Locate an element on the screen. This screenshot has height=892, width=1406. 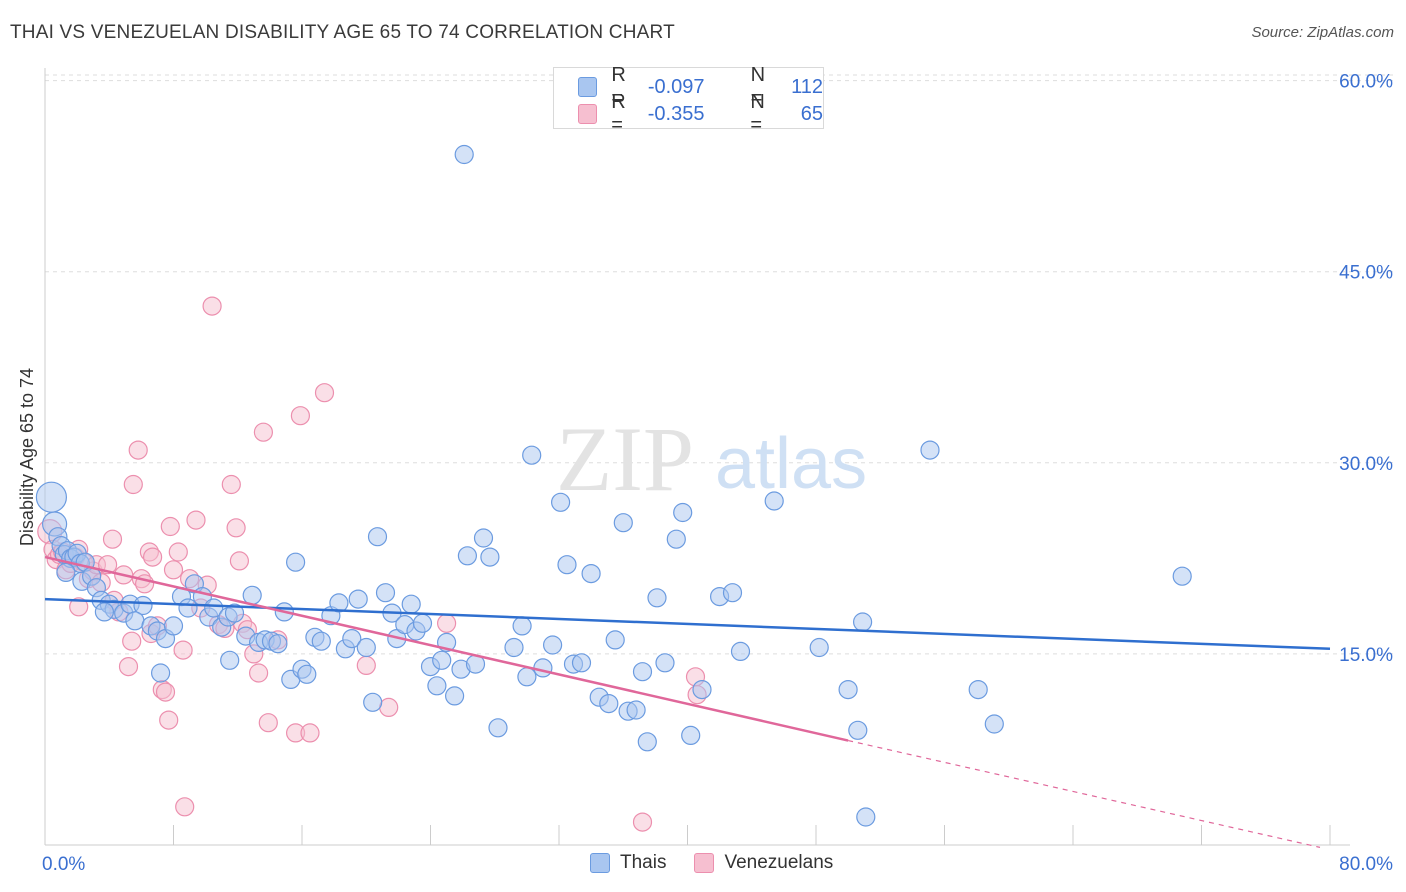
y-tick-label: 45.0% is located at coordinates (1366, 273).